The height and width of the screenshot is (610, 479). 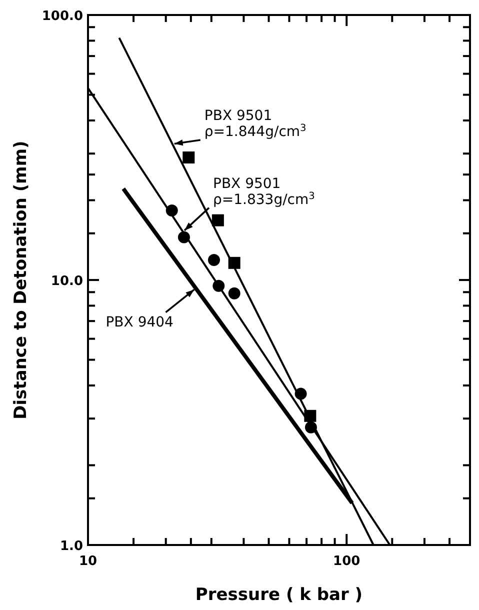 I want to click on y-tick-label: 1.0, so click(x=71, y=546).